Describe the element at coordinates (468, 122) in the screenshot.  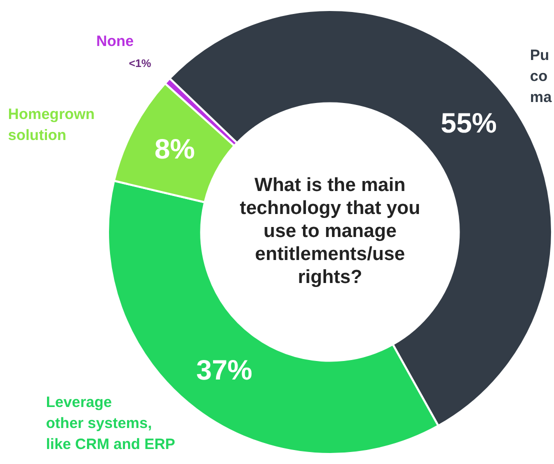
I see `data-label: 55%` at that location.